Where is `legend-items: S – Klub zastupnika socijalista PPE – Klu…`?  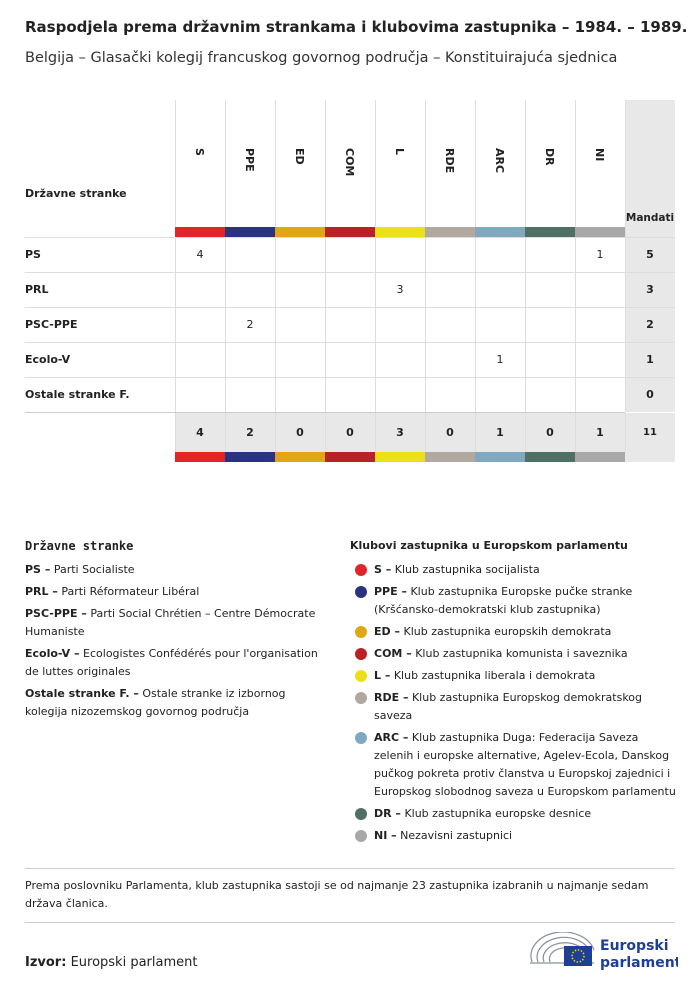
legend-items: S – Klub zastupnika socijalista PPE – Klu… is located at coordinates (517, 703).